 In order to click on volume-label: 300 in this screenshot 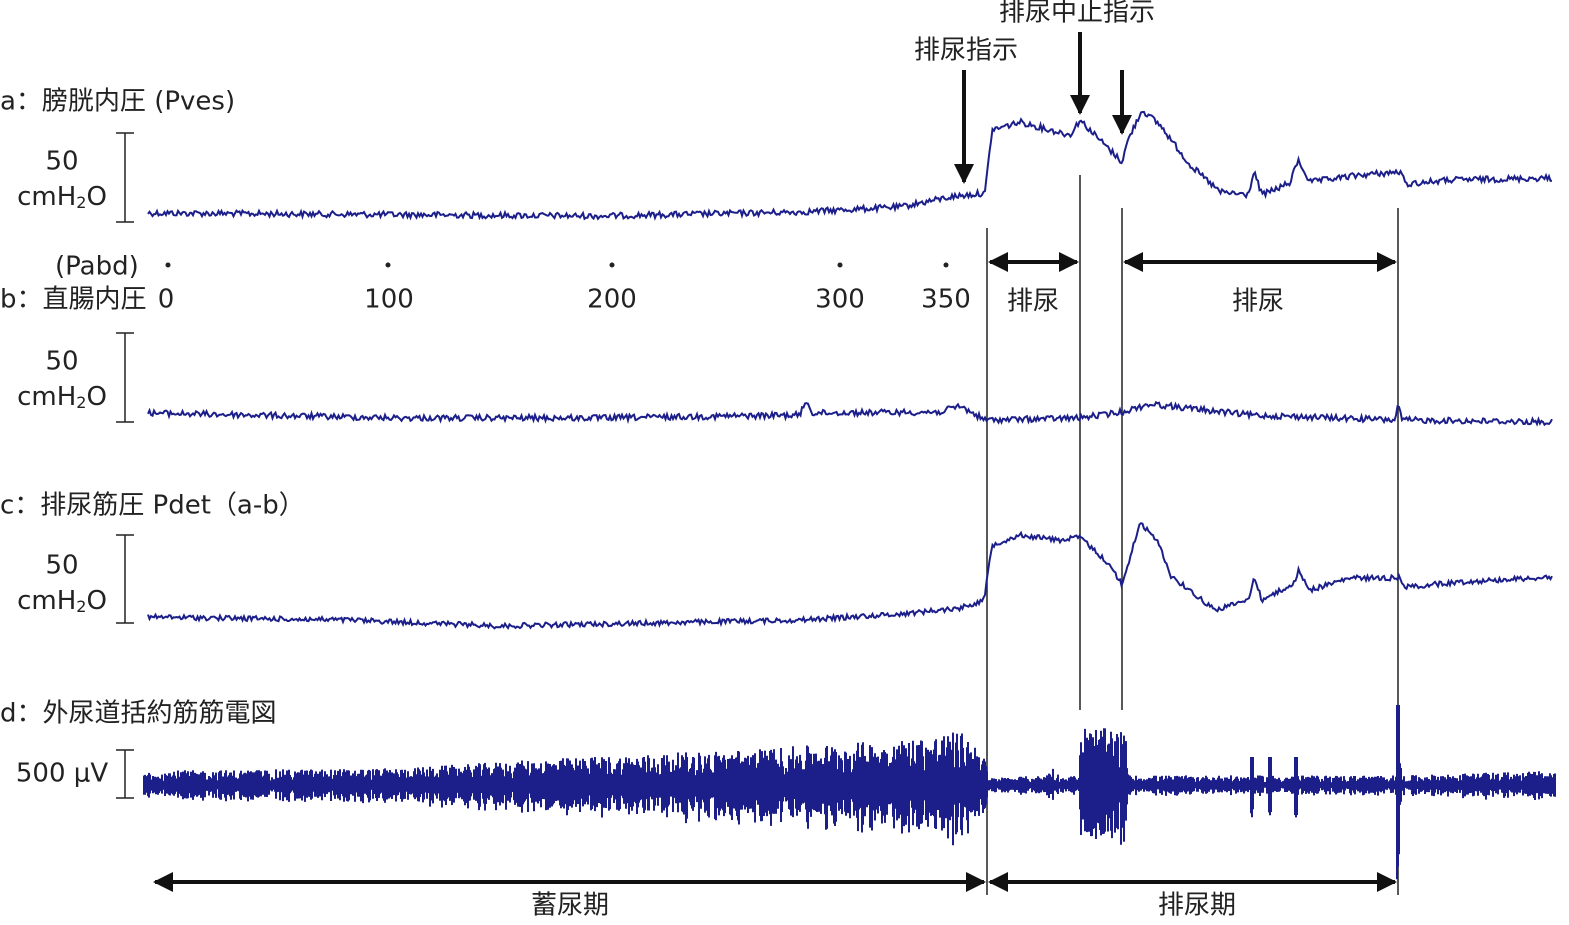, I will do `click(840, 300)`.